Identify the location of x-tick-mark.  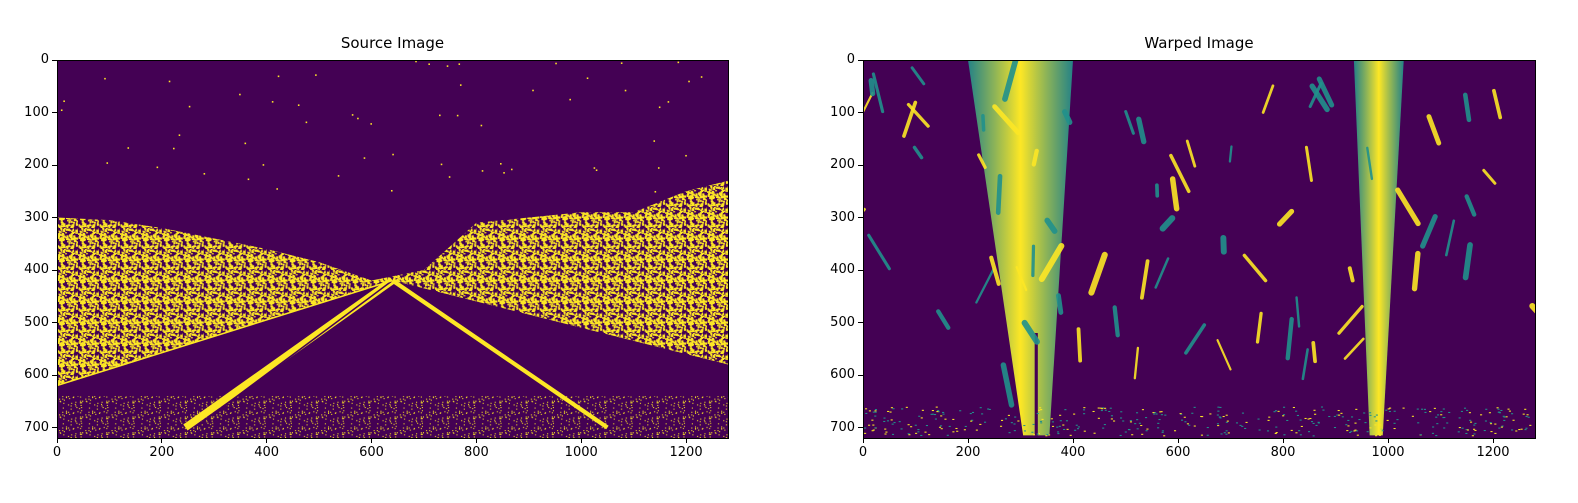
(1493, 440).